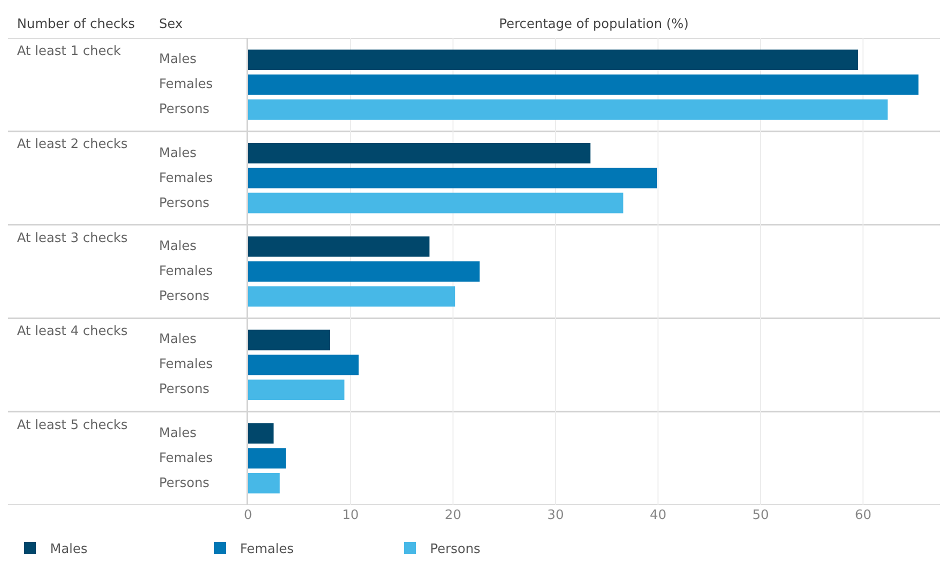  What do you see at coordinates (658, 515) in the screenshot?
I see `x-tick-label: 40` at bounding box center [658, 515].